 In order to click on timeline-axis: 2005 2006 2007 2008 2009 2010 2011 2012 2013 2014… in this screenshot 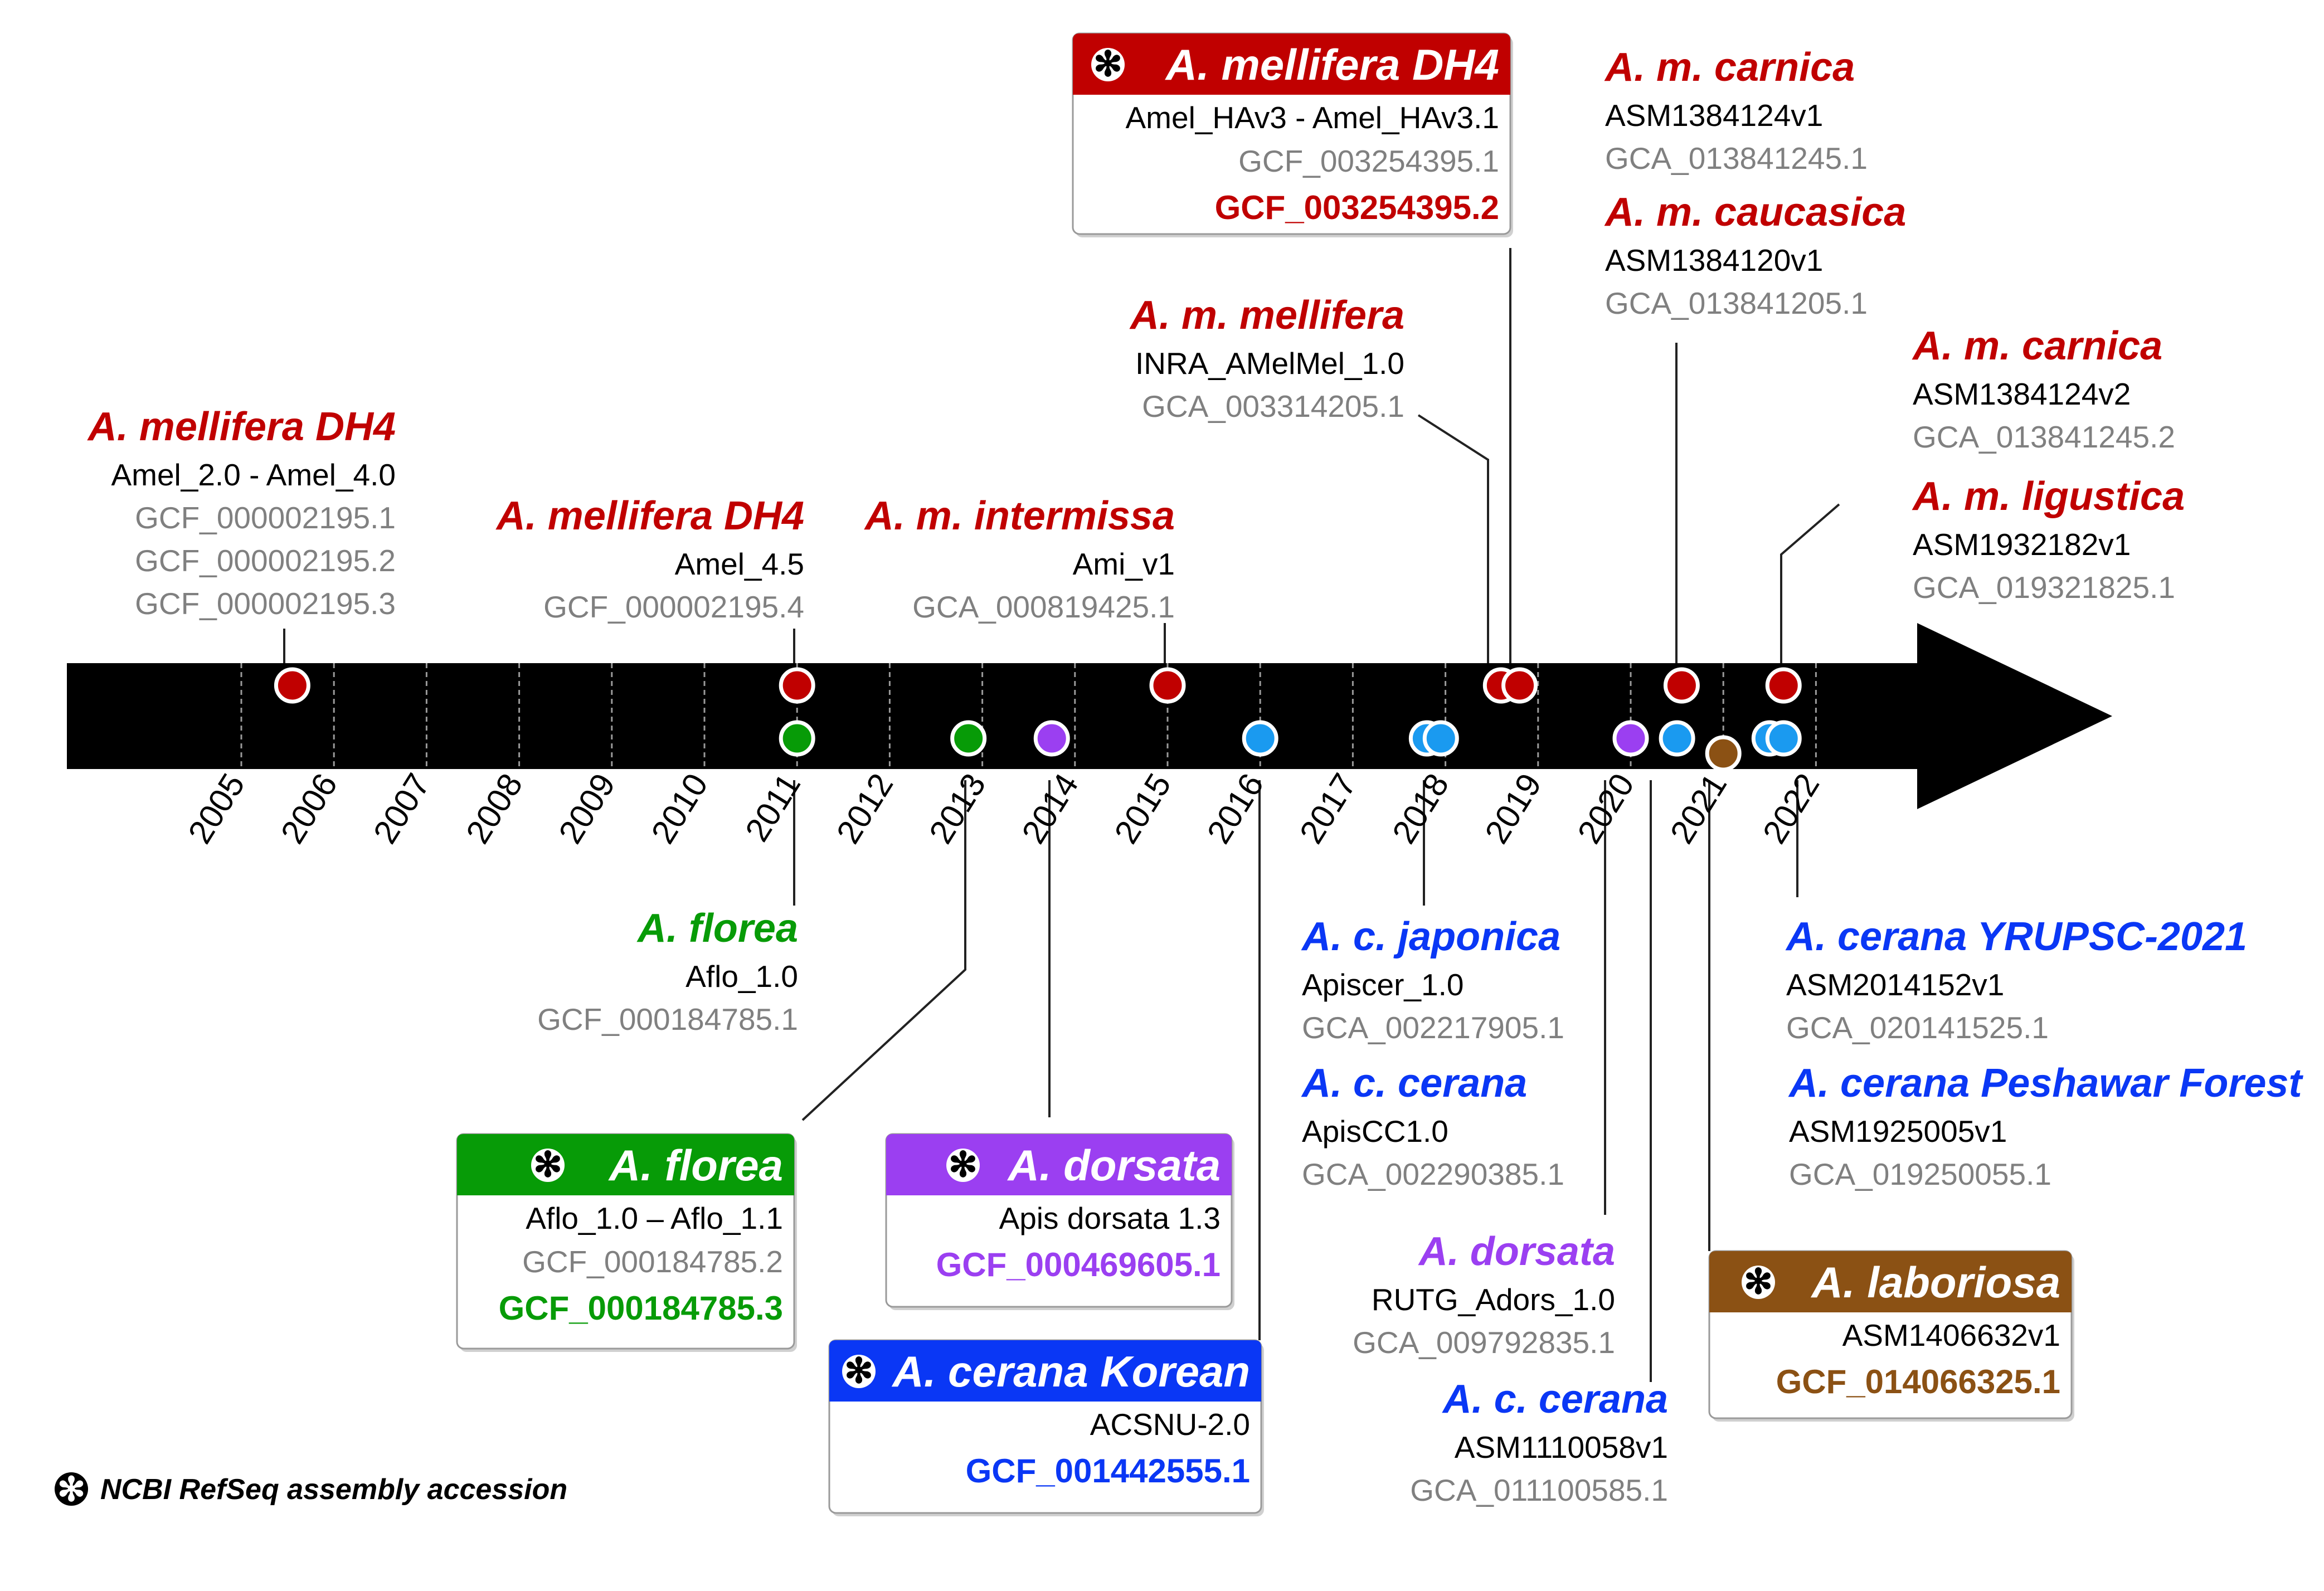, I will do `click(1089, 737)`.